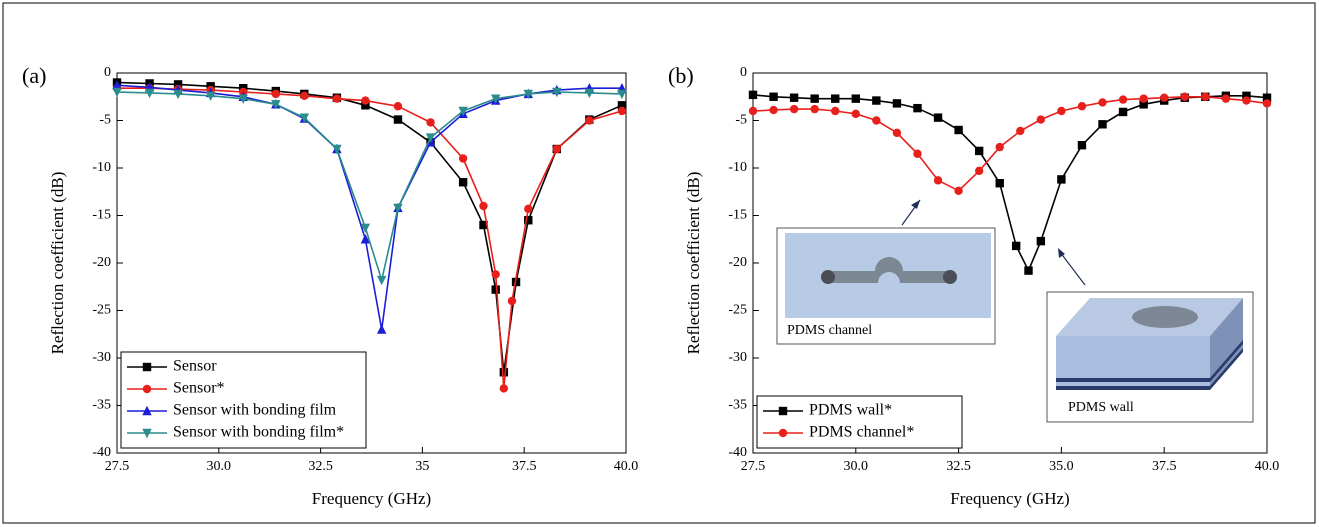 This screenshot has height=527, width=1319. I want to click on panel-label: (b), so click(681, 75).